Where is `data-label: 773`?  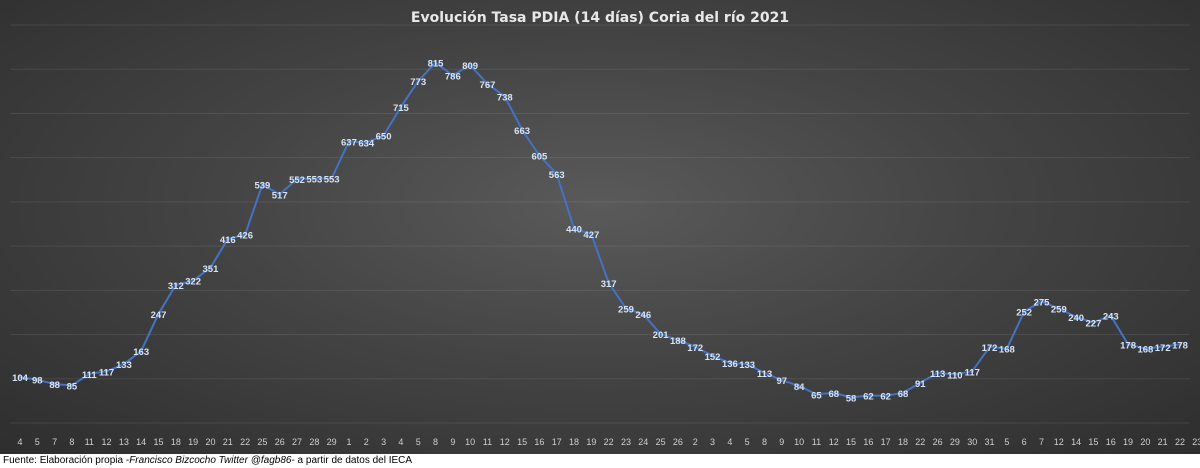 data-label: 773 is located at coordinates (418, 82).